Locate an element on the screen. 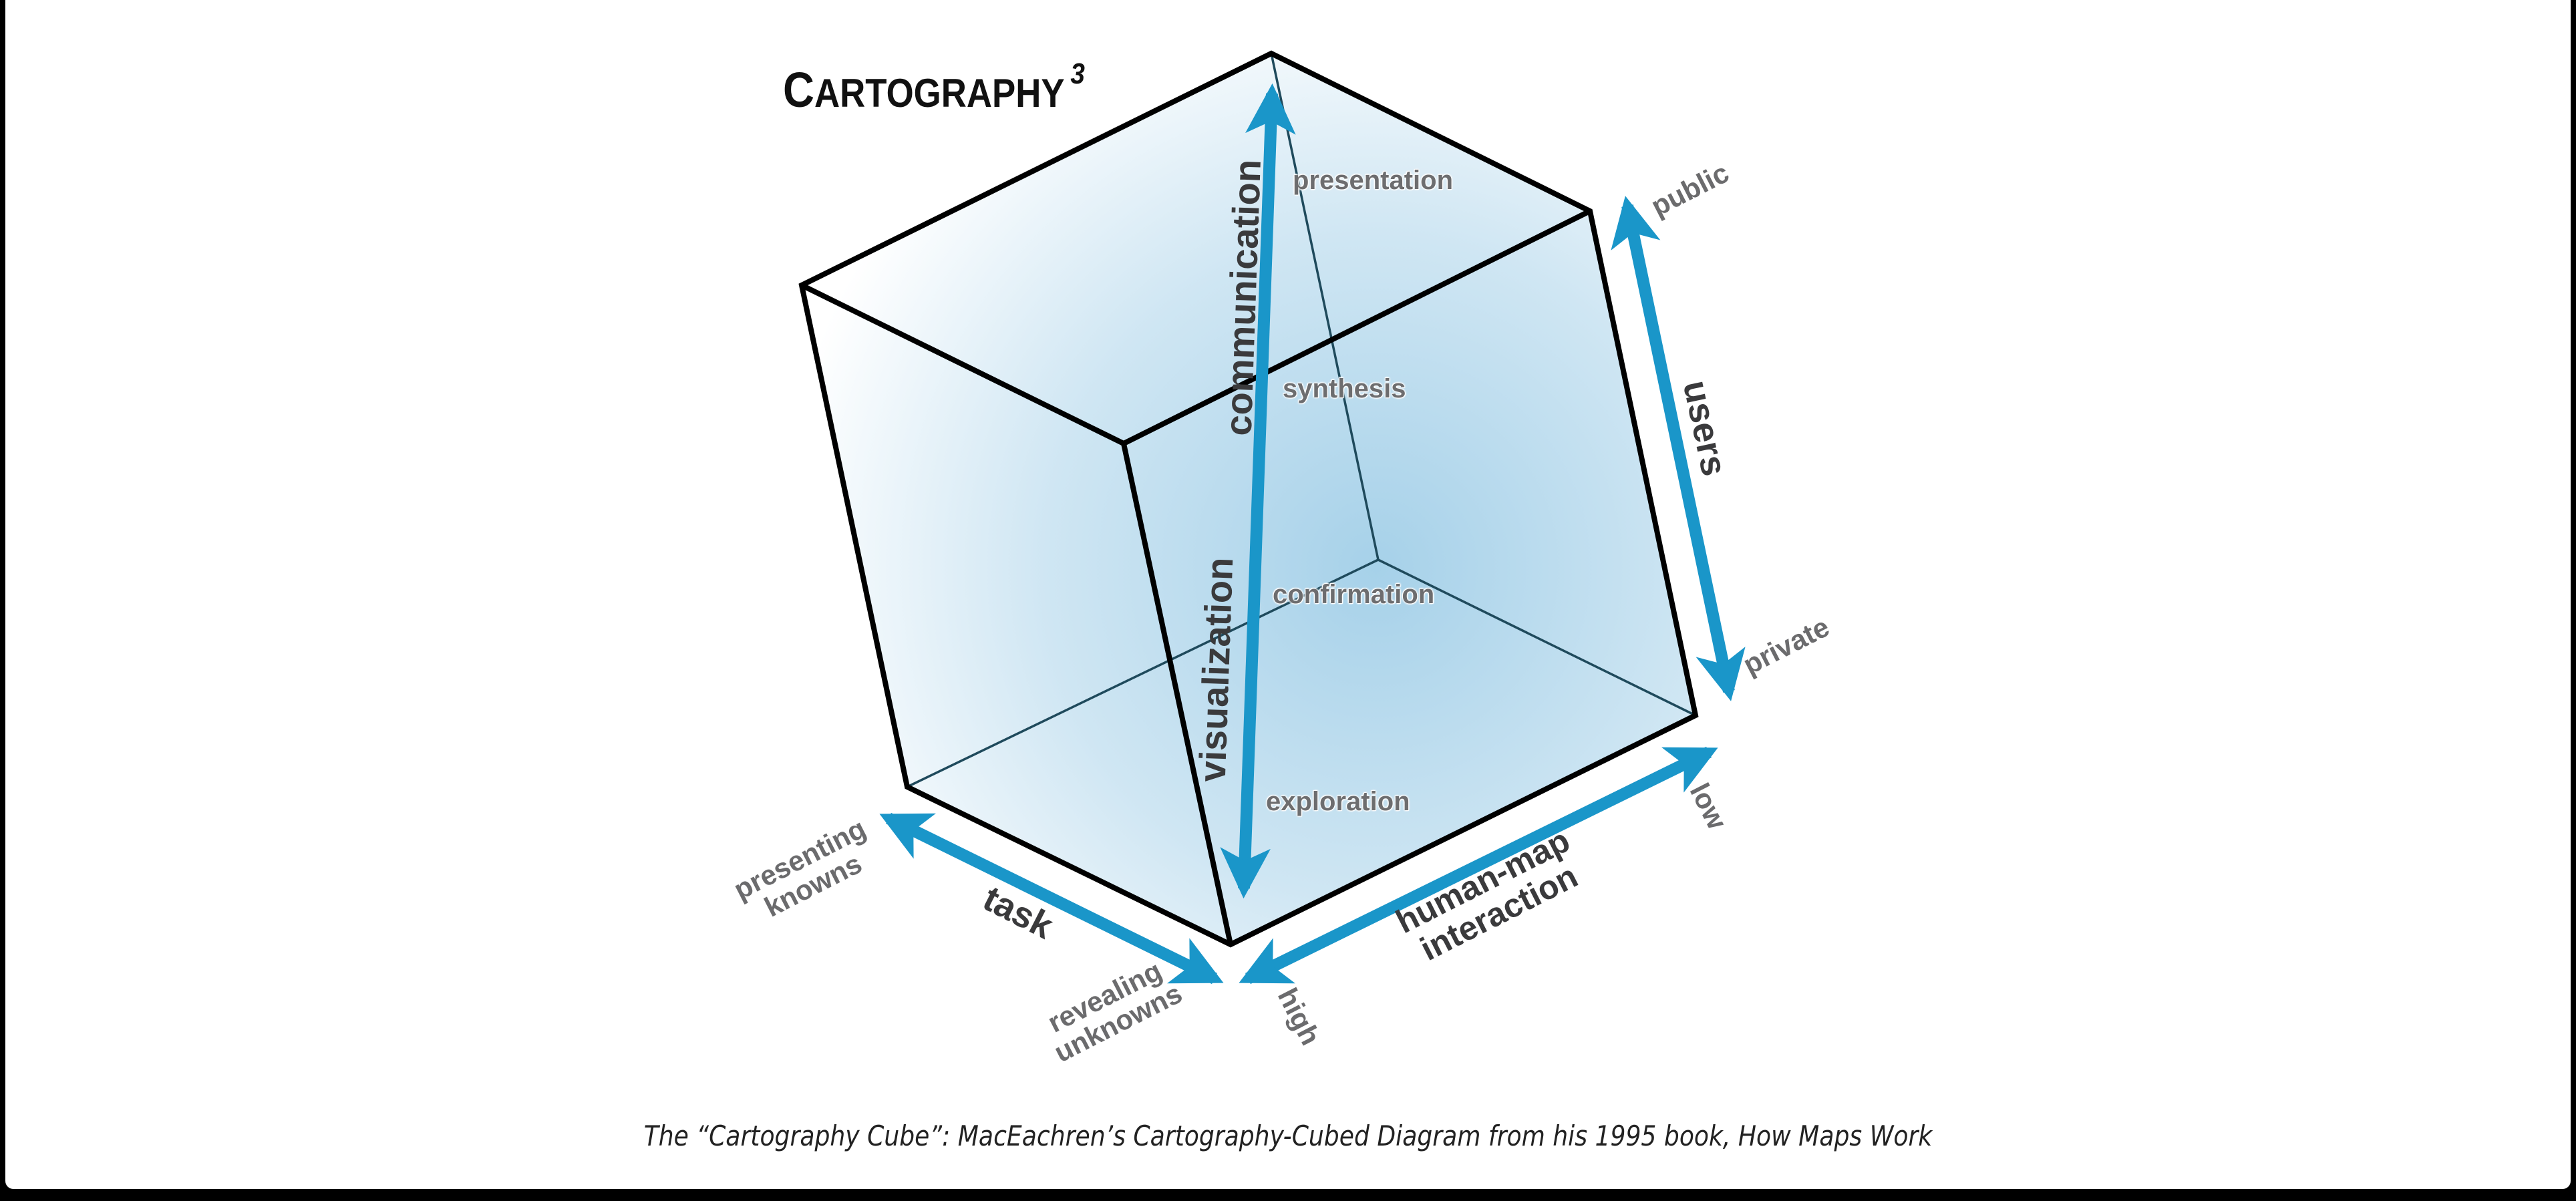  visualization-label: visualization is located at coordinates (1215, 669).